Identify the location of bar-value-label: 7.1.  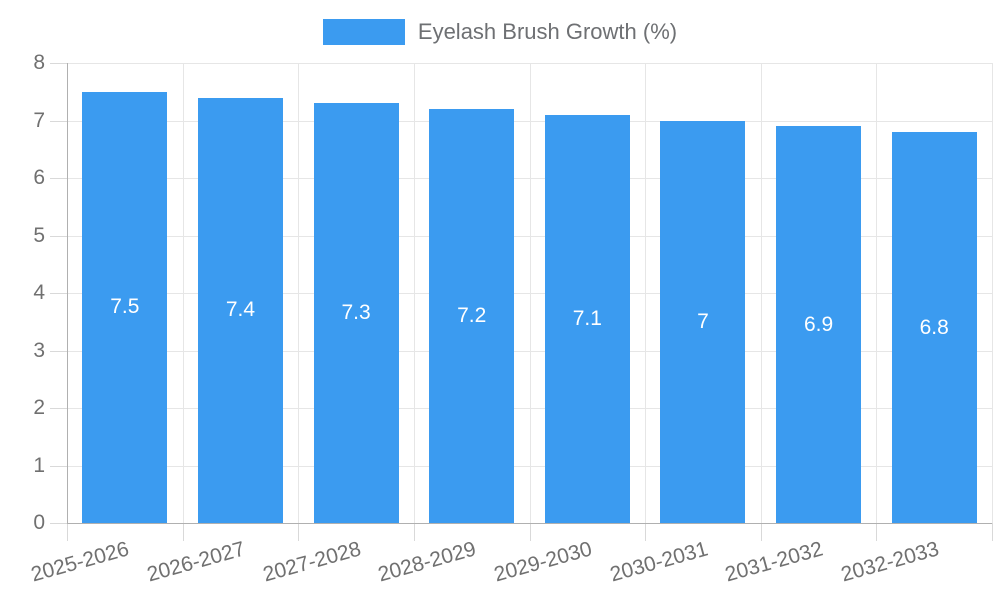
(587, 318).